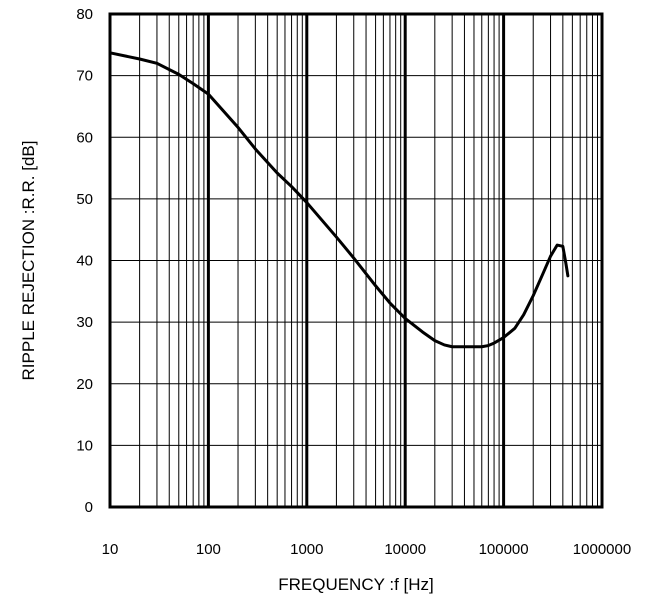  What do you see at coordinates (208, 549) in the screenshot?
I see `x-tick-label: 100` at bounding box center [208, 549].